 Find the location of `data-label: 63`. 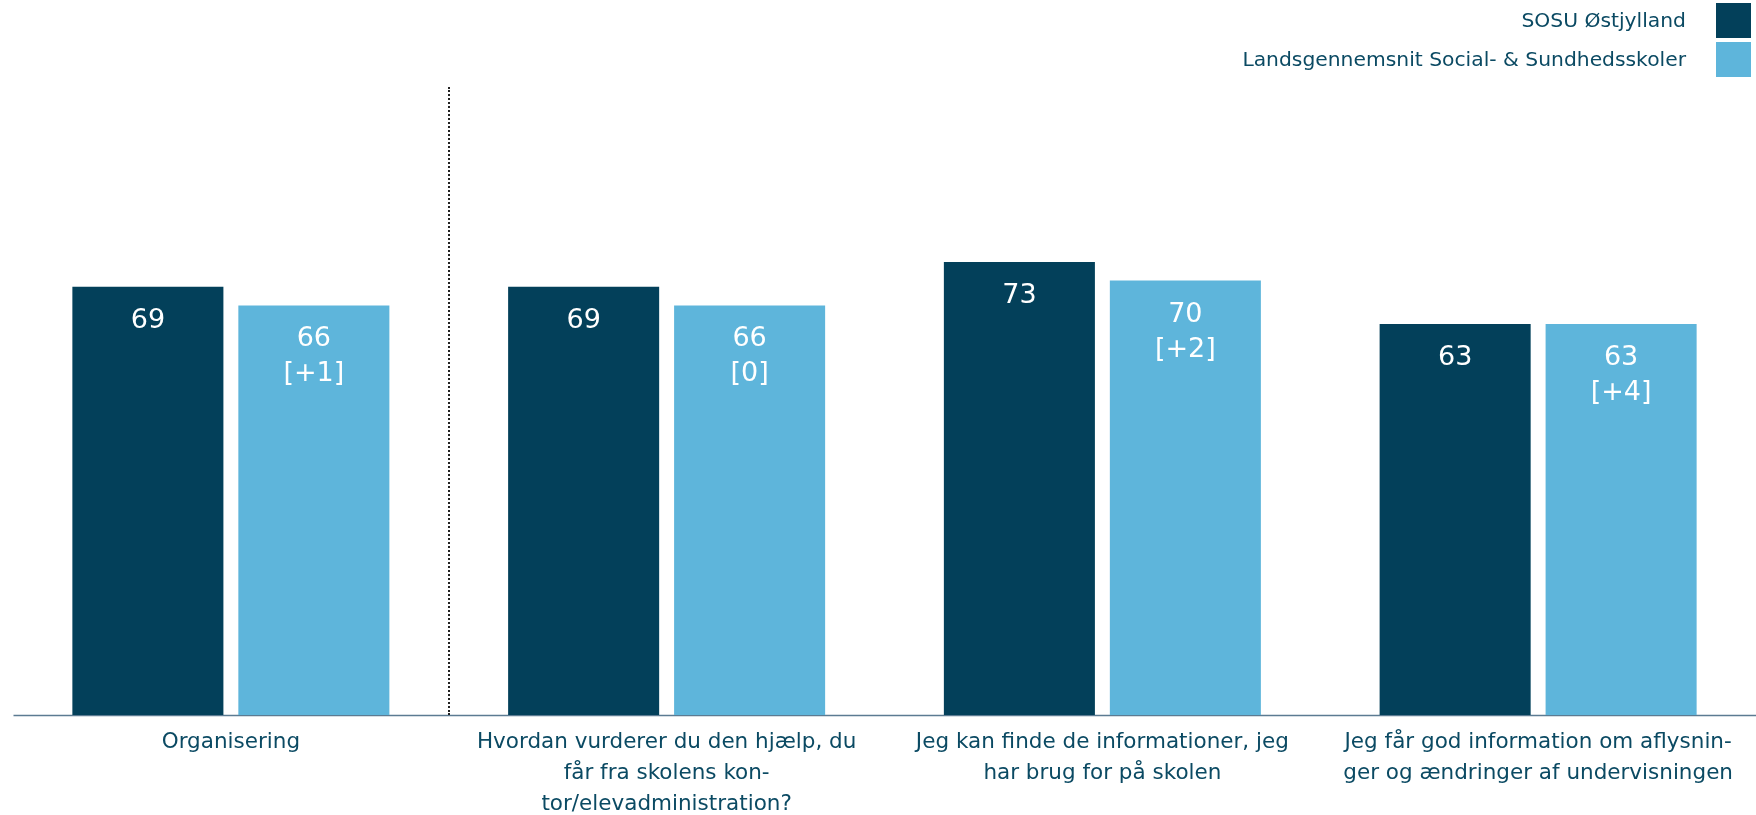

data-label: 63 is located at coordinates (1455, 356).